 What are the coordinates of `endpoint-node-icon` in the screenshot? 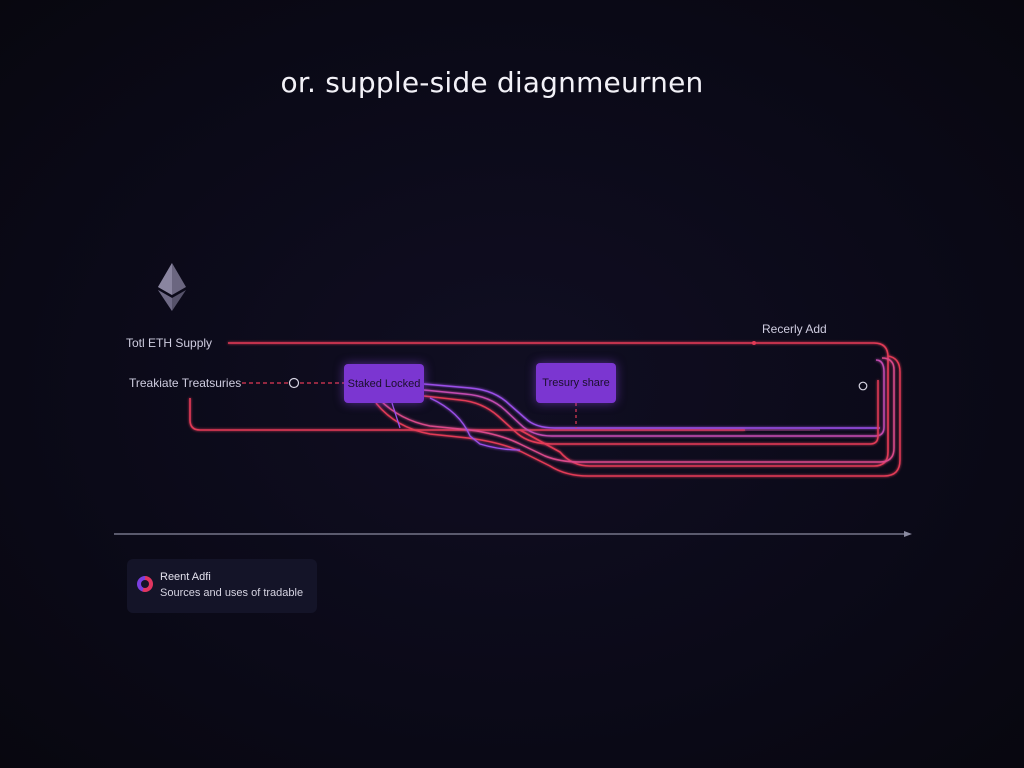 It's located at (863, 386).